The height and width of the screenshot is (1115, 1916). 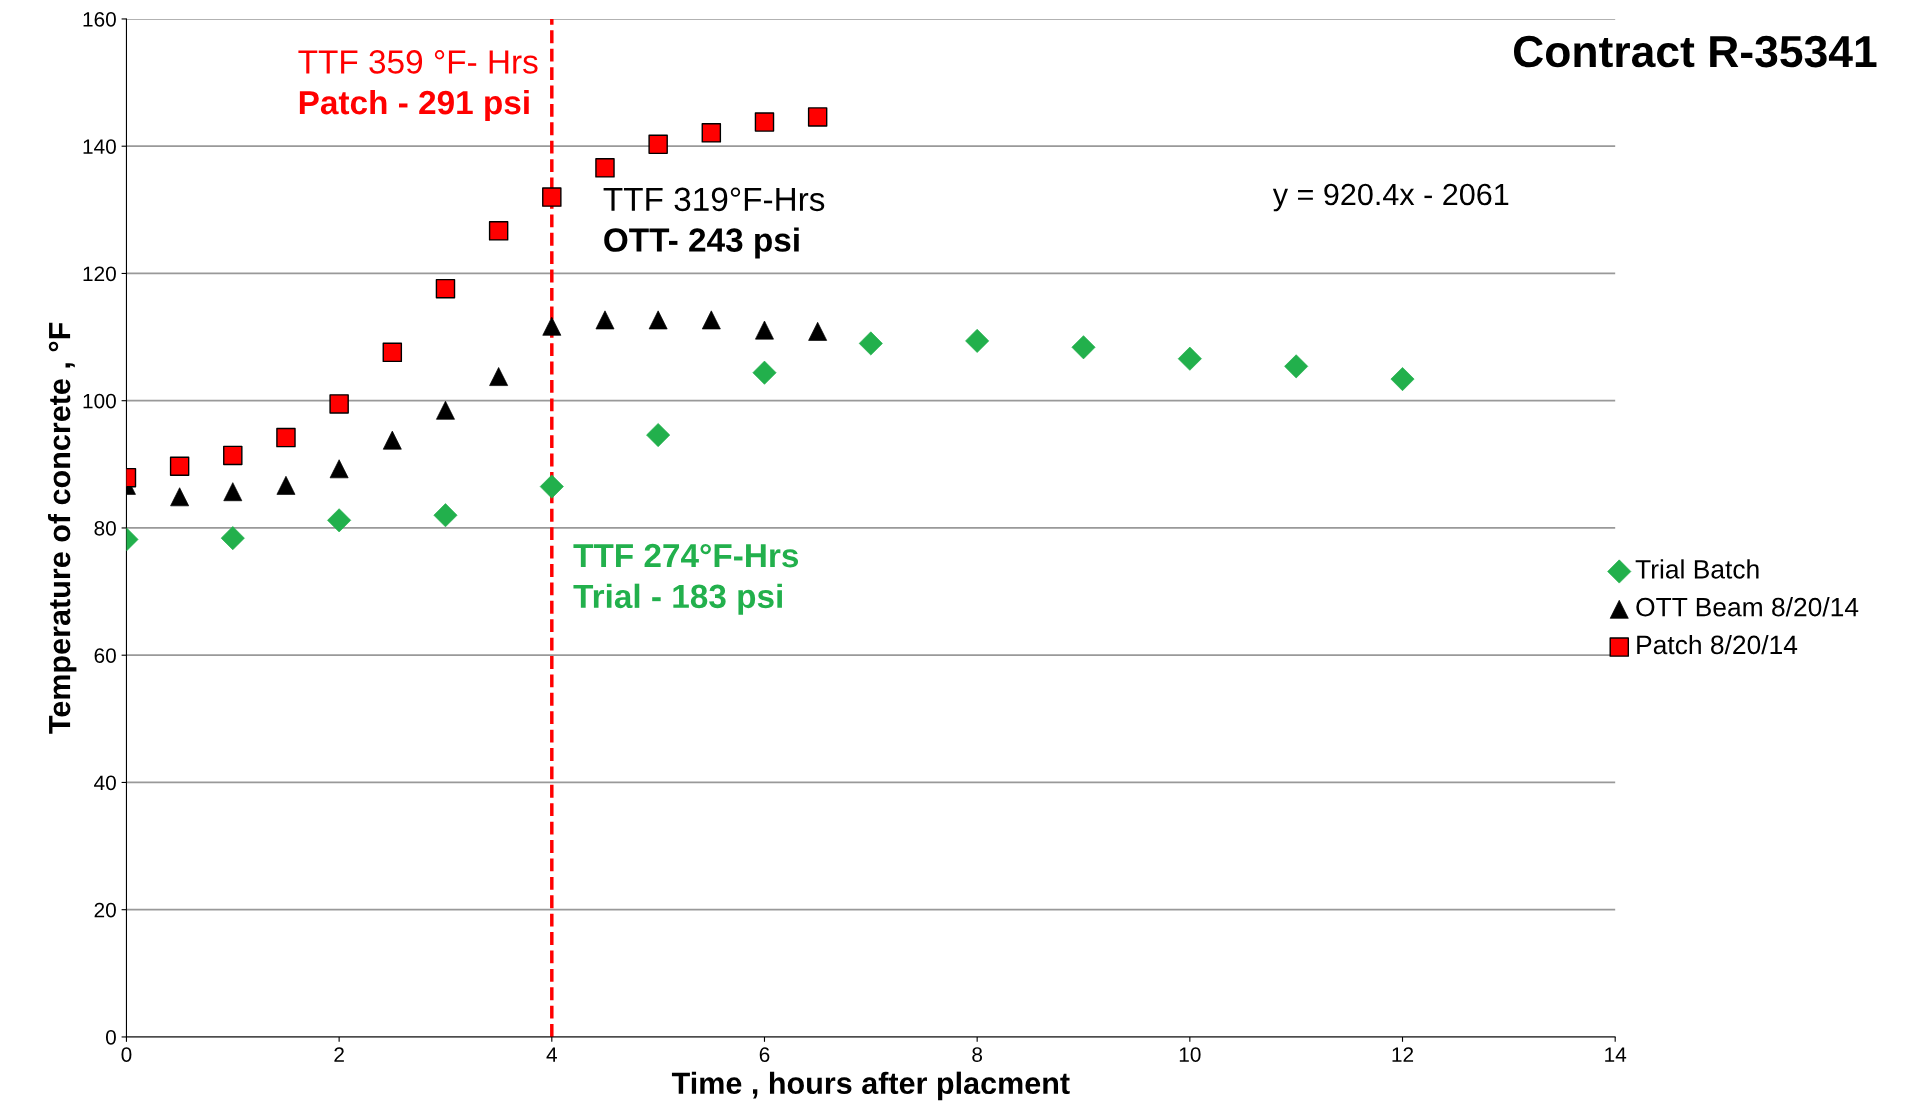 What do you see at coordinates (1390, 197) in the screenshot?
I see `annotation: y = 920.4x - 2061` at bounding box center [1390, 197].